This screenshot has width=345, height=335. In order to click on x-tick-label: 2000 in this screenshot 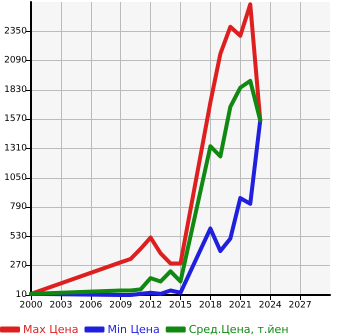, I will do `click(31, 305)`.